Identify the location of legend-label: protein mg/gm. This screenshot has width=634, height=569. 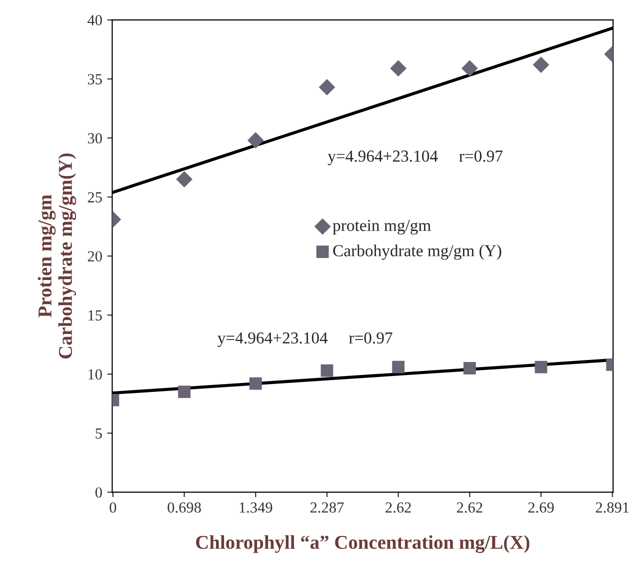
(381, 227).